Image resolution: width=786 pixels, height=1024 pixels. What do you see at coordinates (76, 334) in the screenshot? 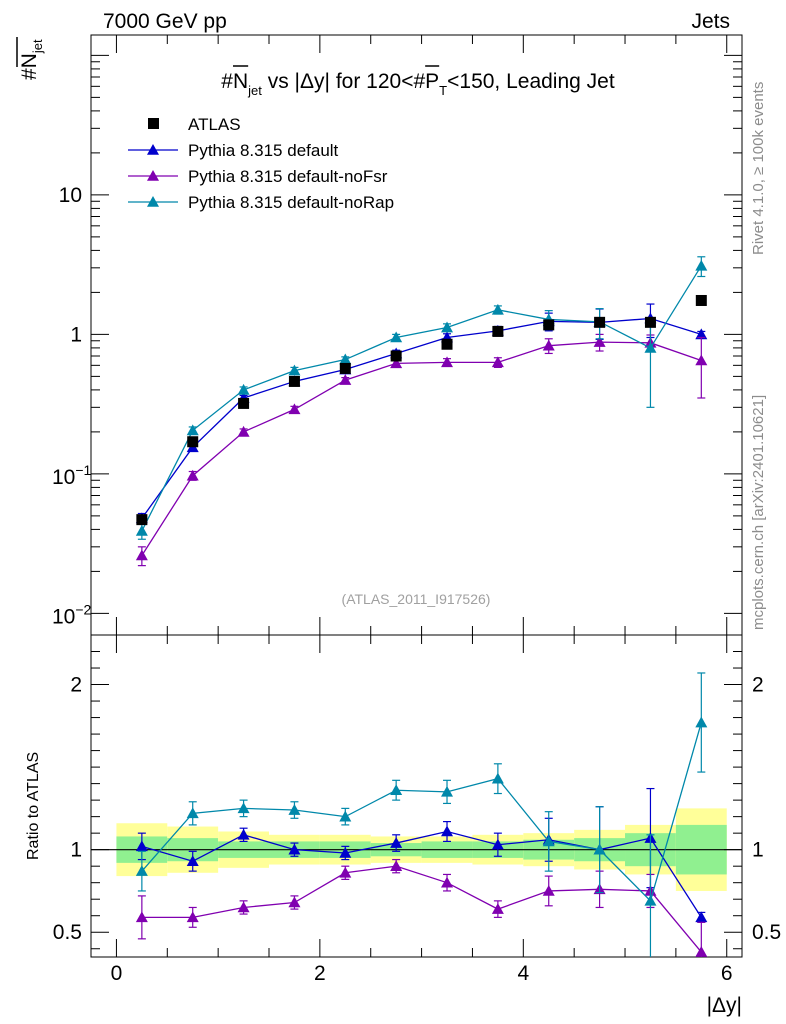
I see `y-tick-label: 1` at bounding box center [76, 334].